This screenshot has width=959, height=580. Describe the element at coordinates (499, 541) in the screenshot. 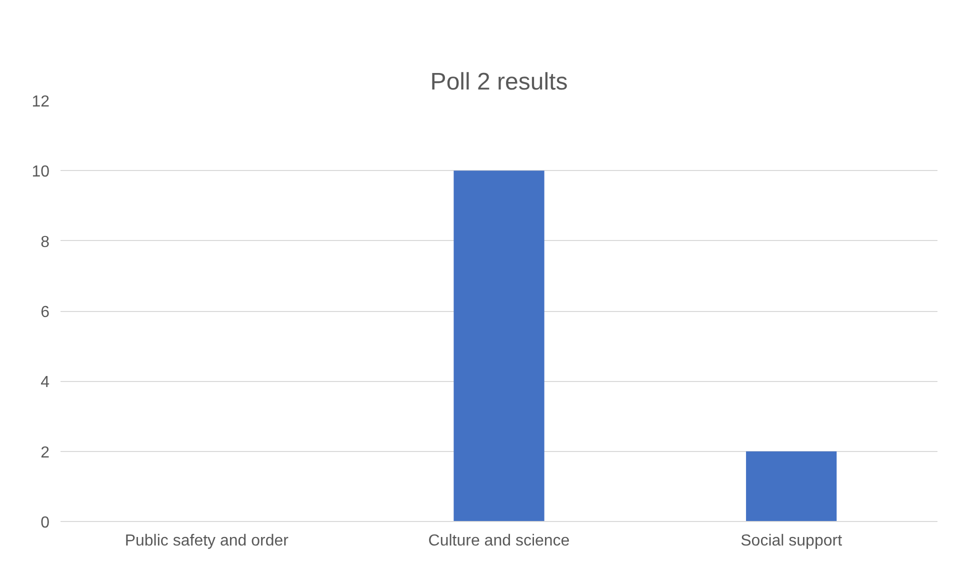

I see `x-tick-label: Culture and science` at that location.